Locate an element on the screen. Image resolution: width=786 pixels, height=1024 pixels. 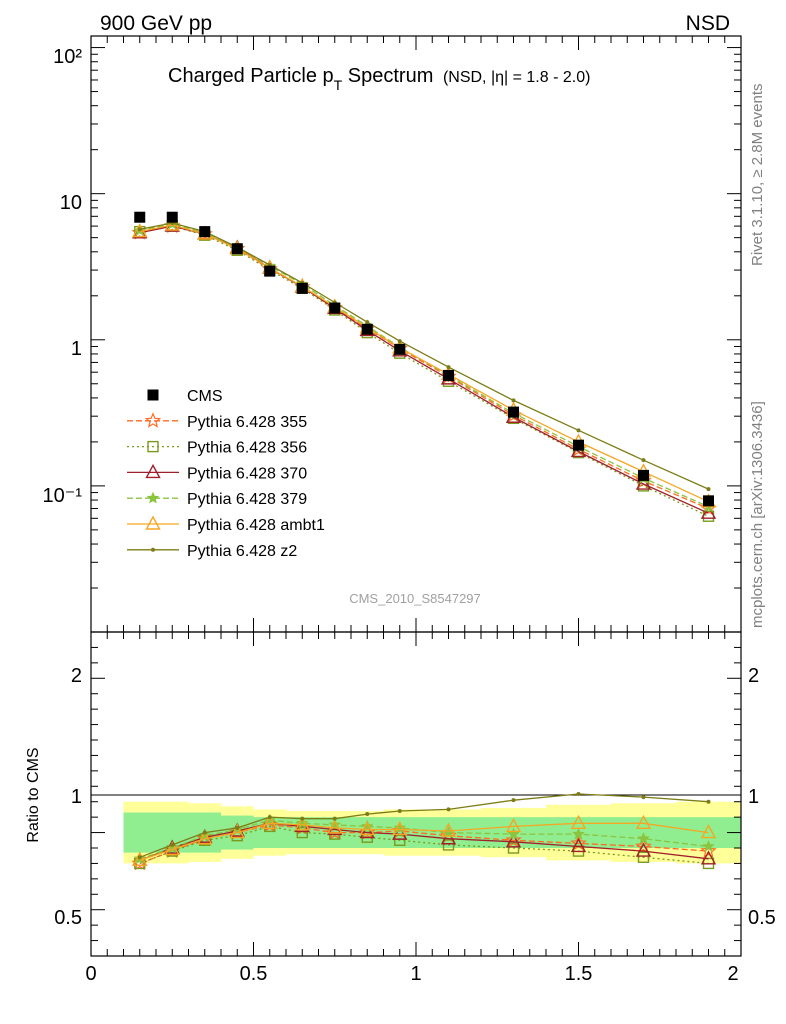
legend-label-4: Pythia 6.428 379 is located at coordinates (247, 499).